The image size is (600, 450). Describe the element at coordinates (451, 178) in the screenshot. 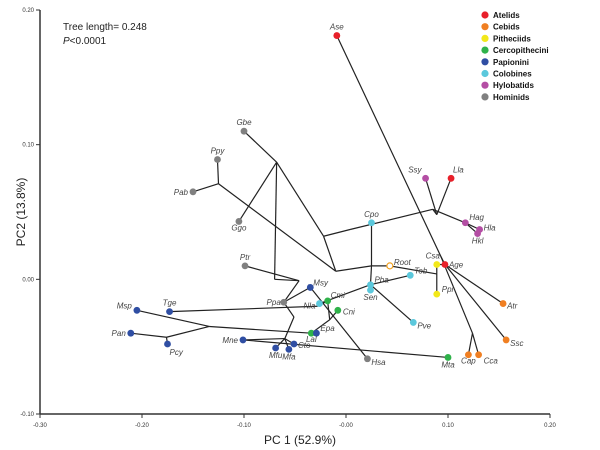

I see `point-lla` at that location.